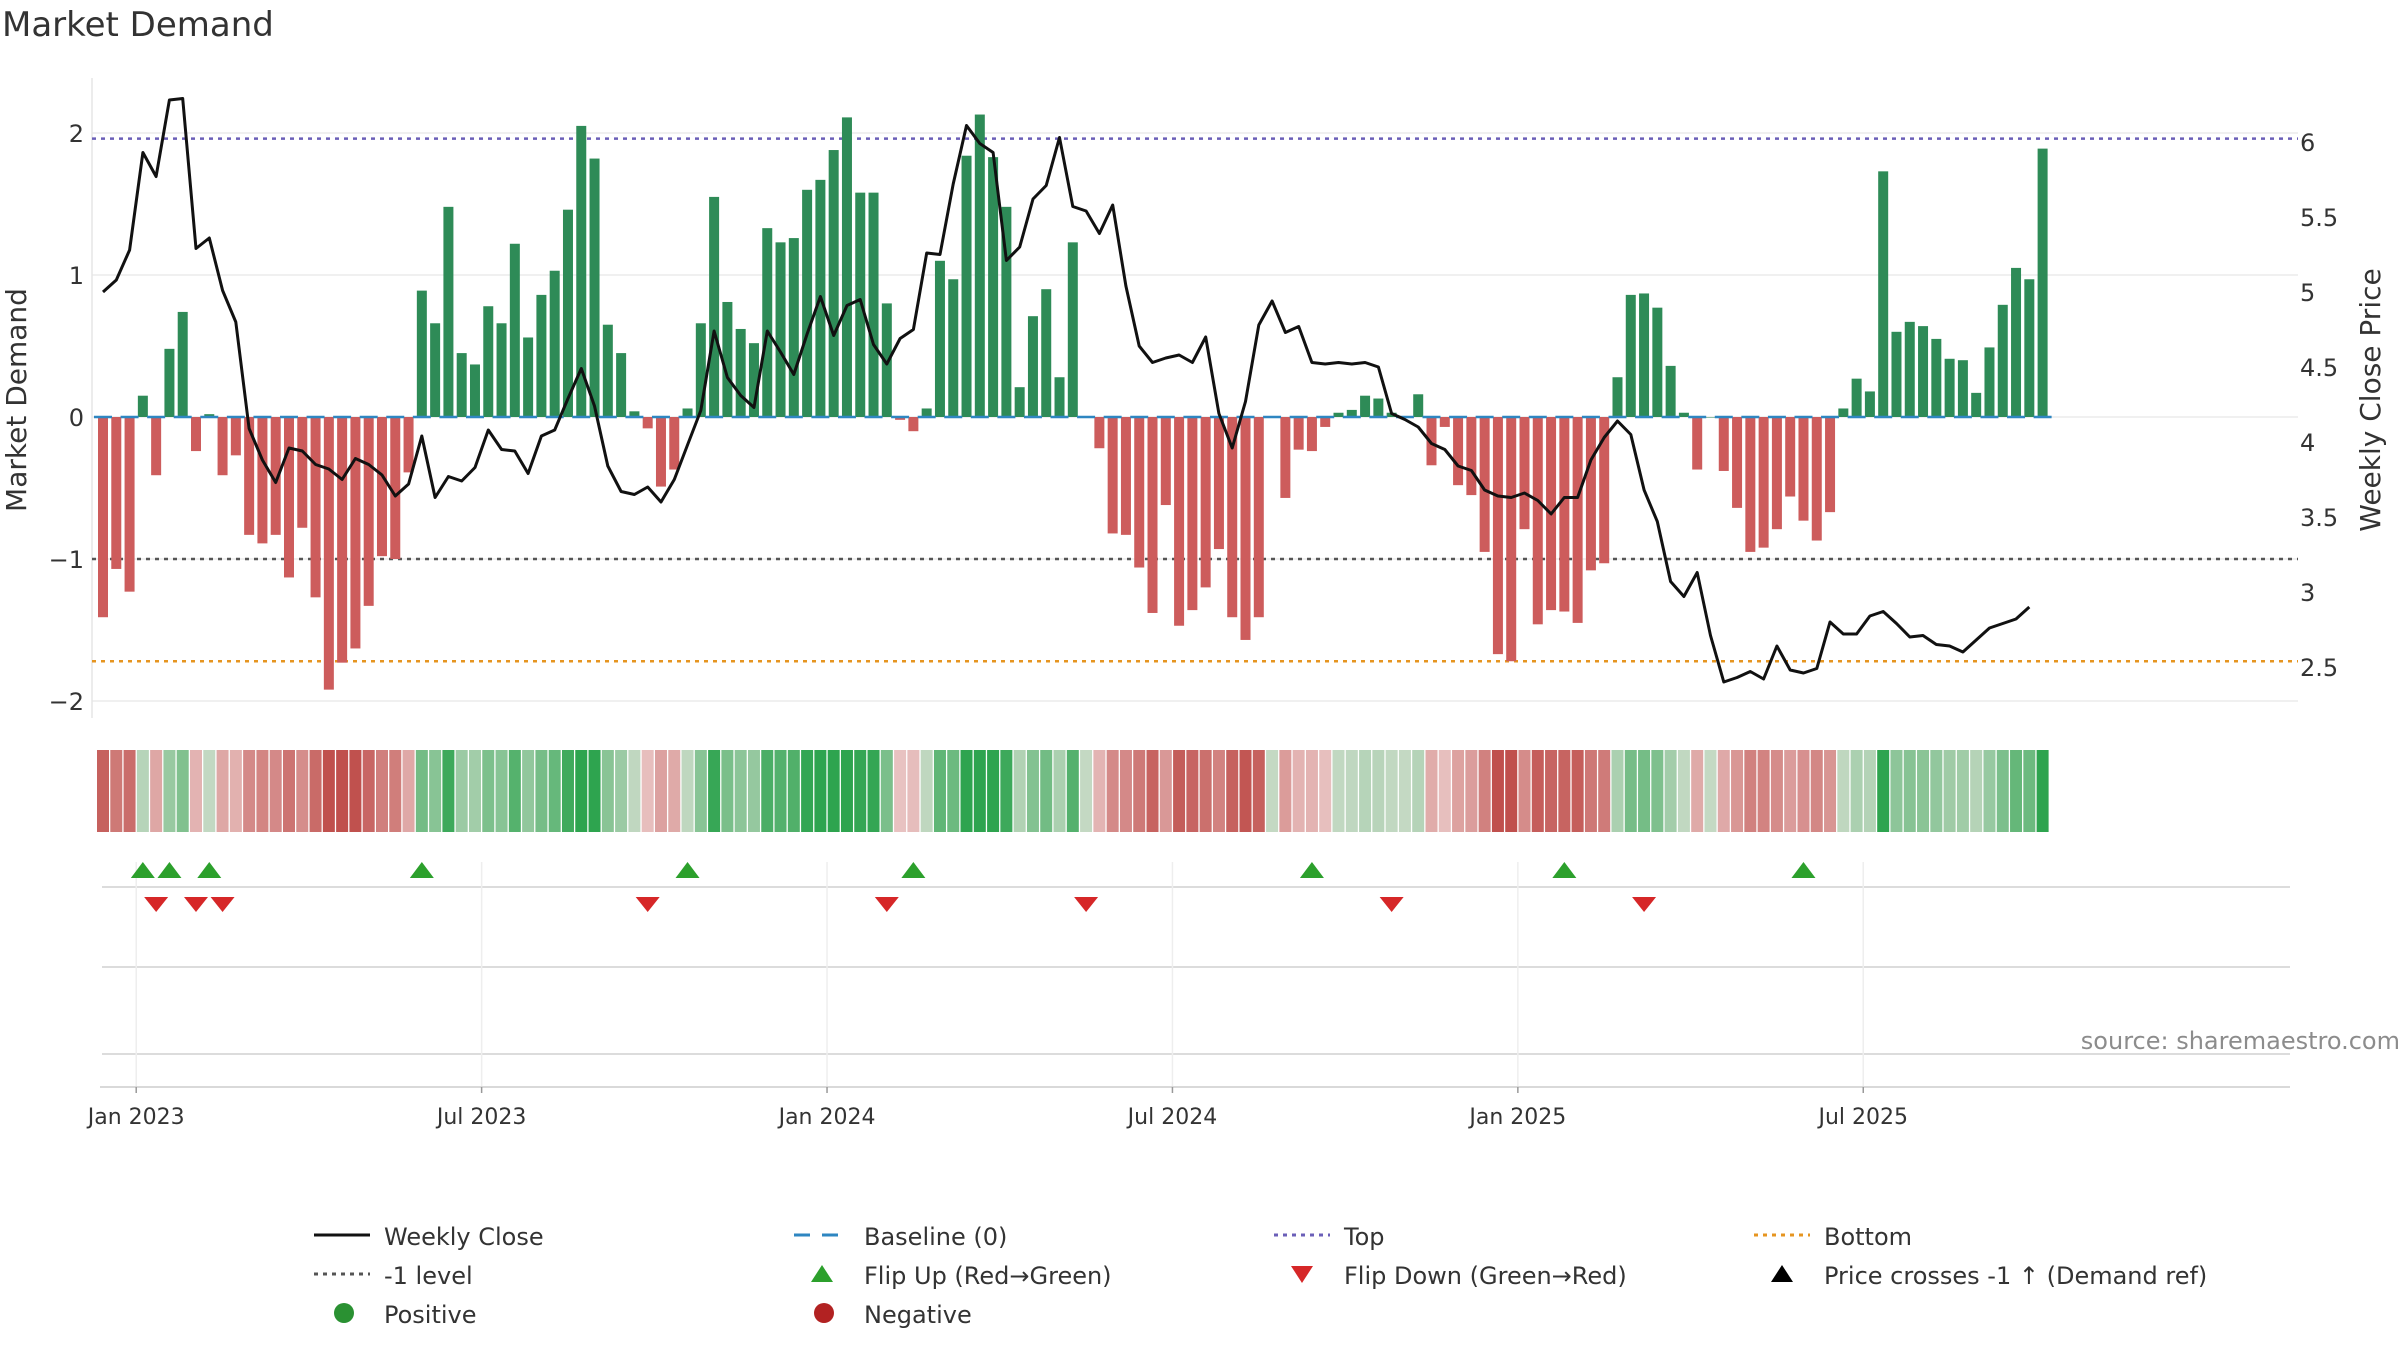 The width and height of the screenshot is (2400, 1350). Describe the element at coordinates (1364, 1237) in the screenshot. I see `legend-label: Top` at that location.